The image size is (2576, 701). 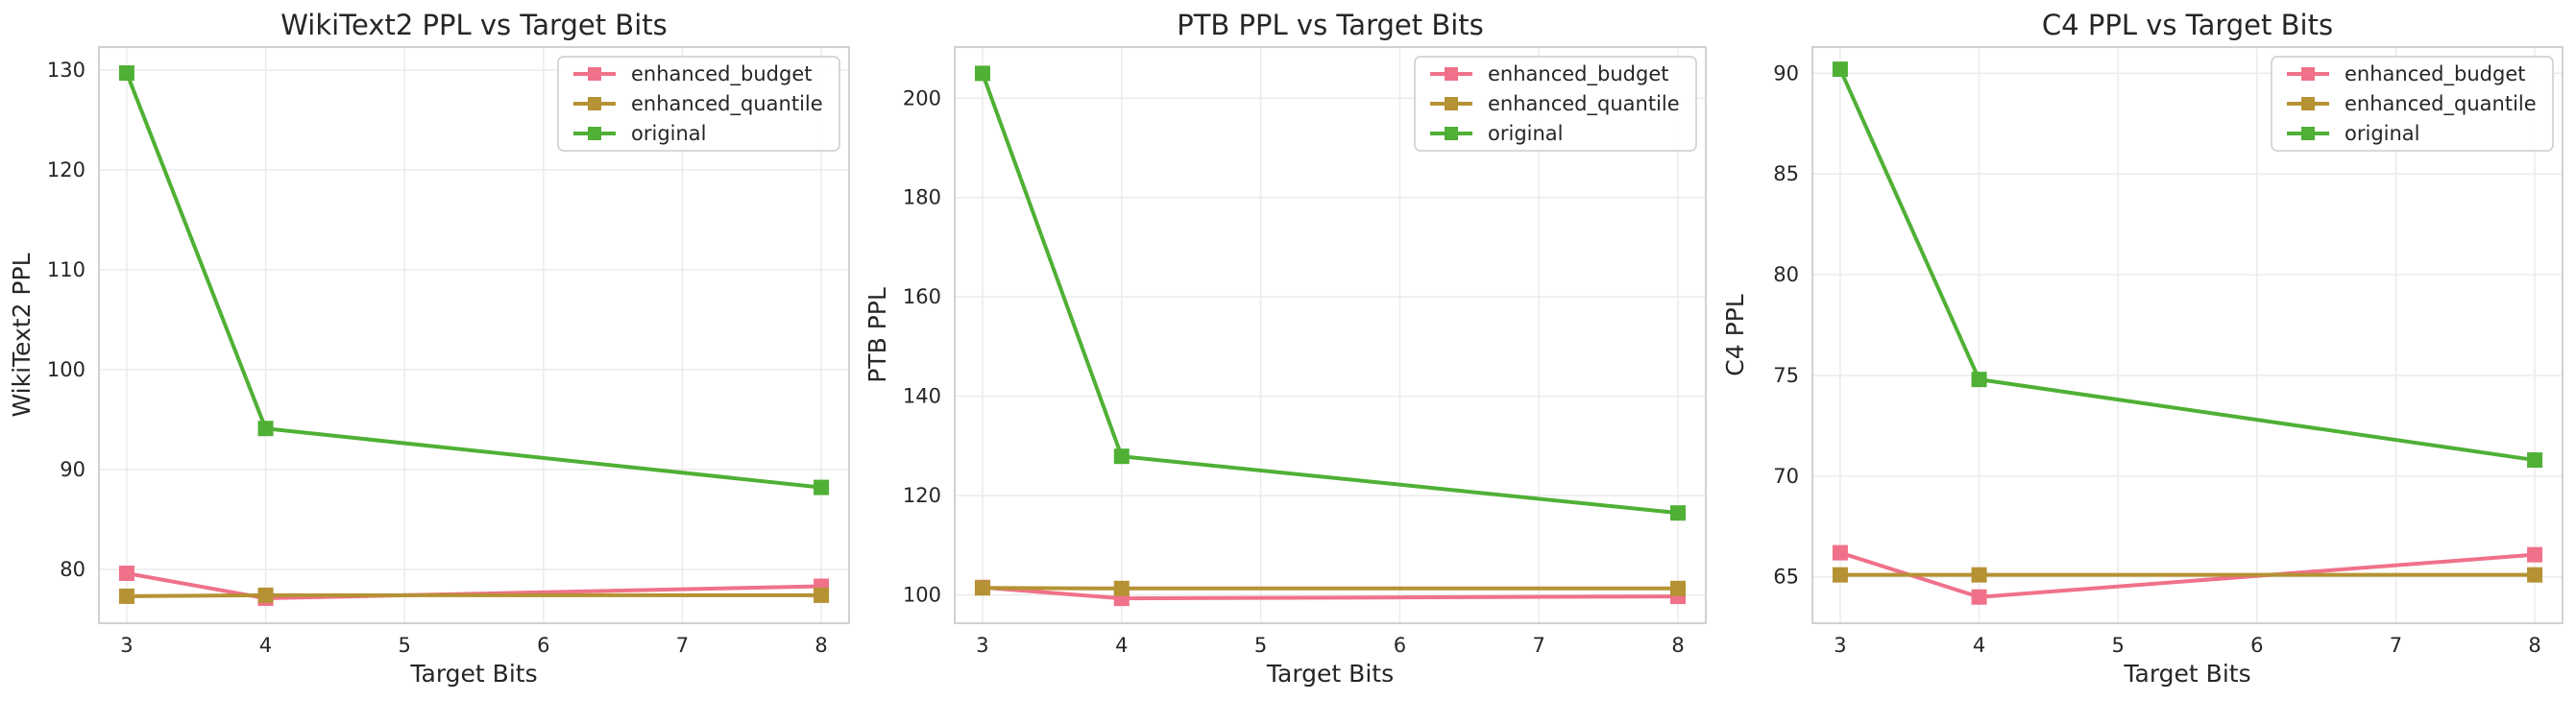 What do you see at coordinates (473, 25) in the screenshot?
I see `chart-title: WikiText2 PPL vs Target Bits` at bounding box center [473, 25].